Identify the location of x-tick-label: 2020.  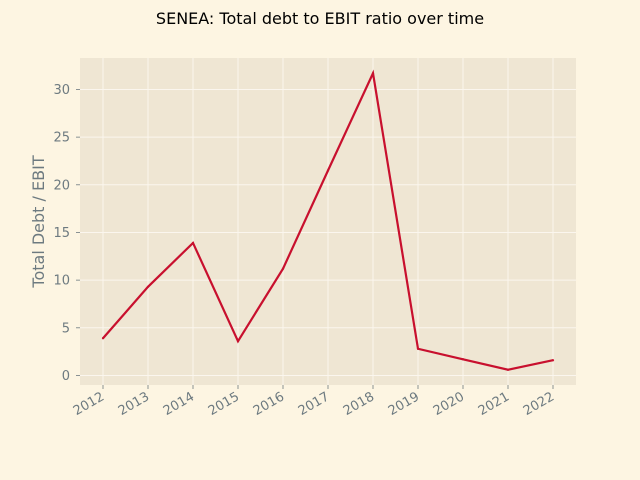
(449, 404).